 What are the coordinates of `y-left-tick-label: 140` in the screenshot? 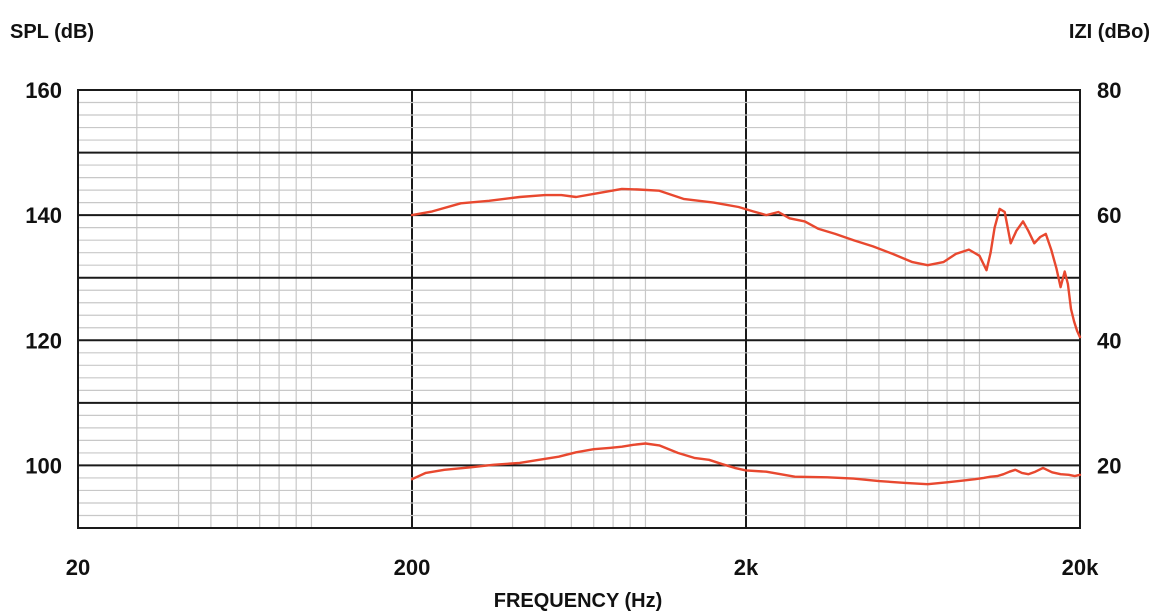 It's located at (43, 215).